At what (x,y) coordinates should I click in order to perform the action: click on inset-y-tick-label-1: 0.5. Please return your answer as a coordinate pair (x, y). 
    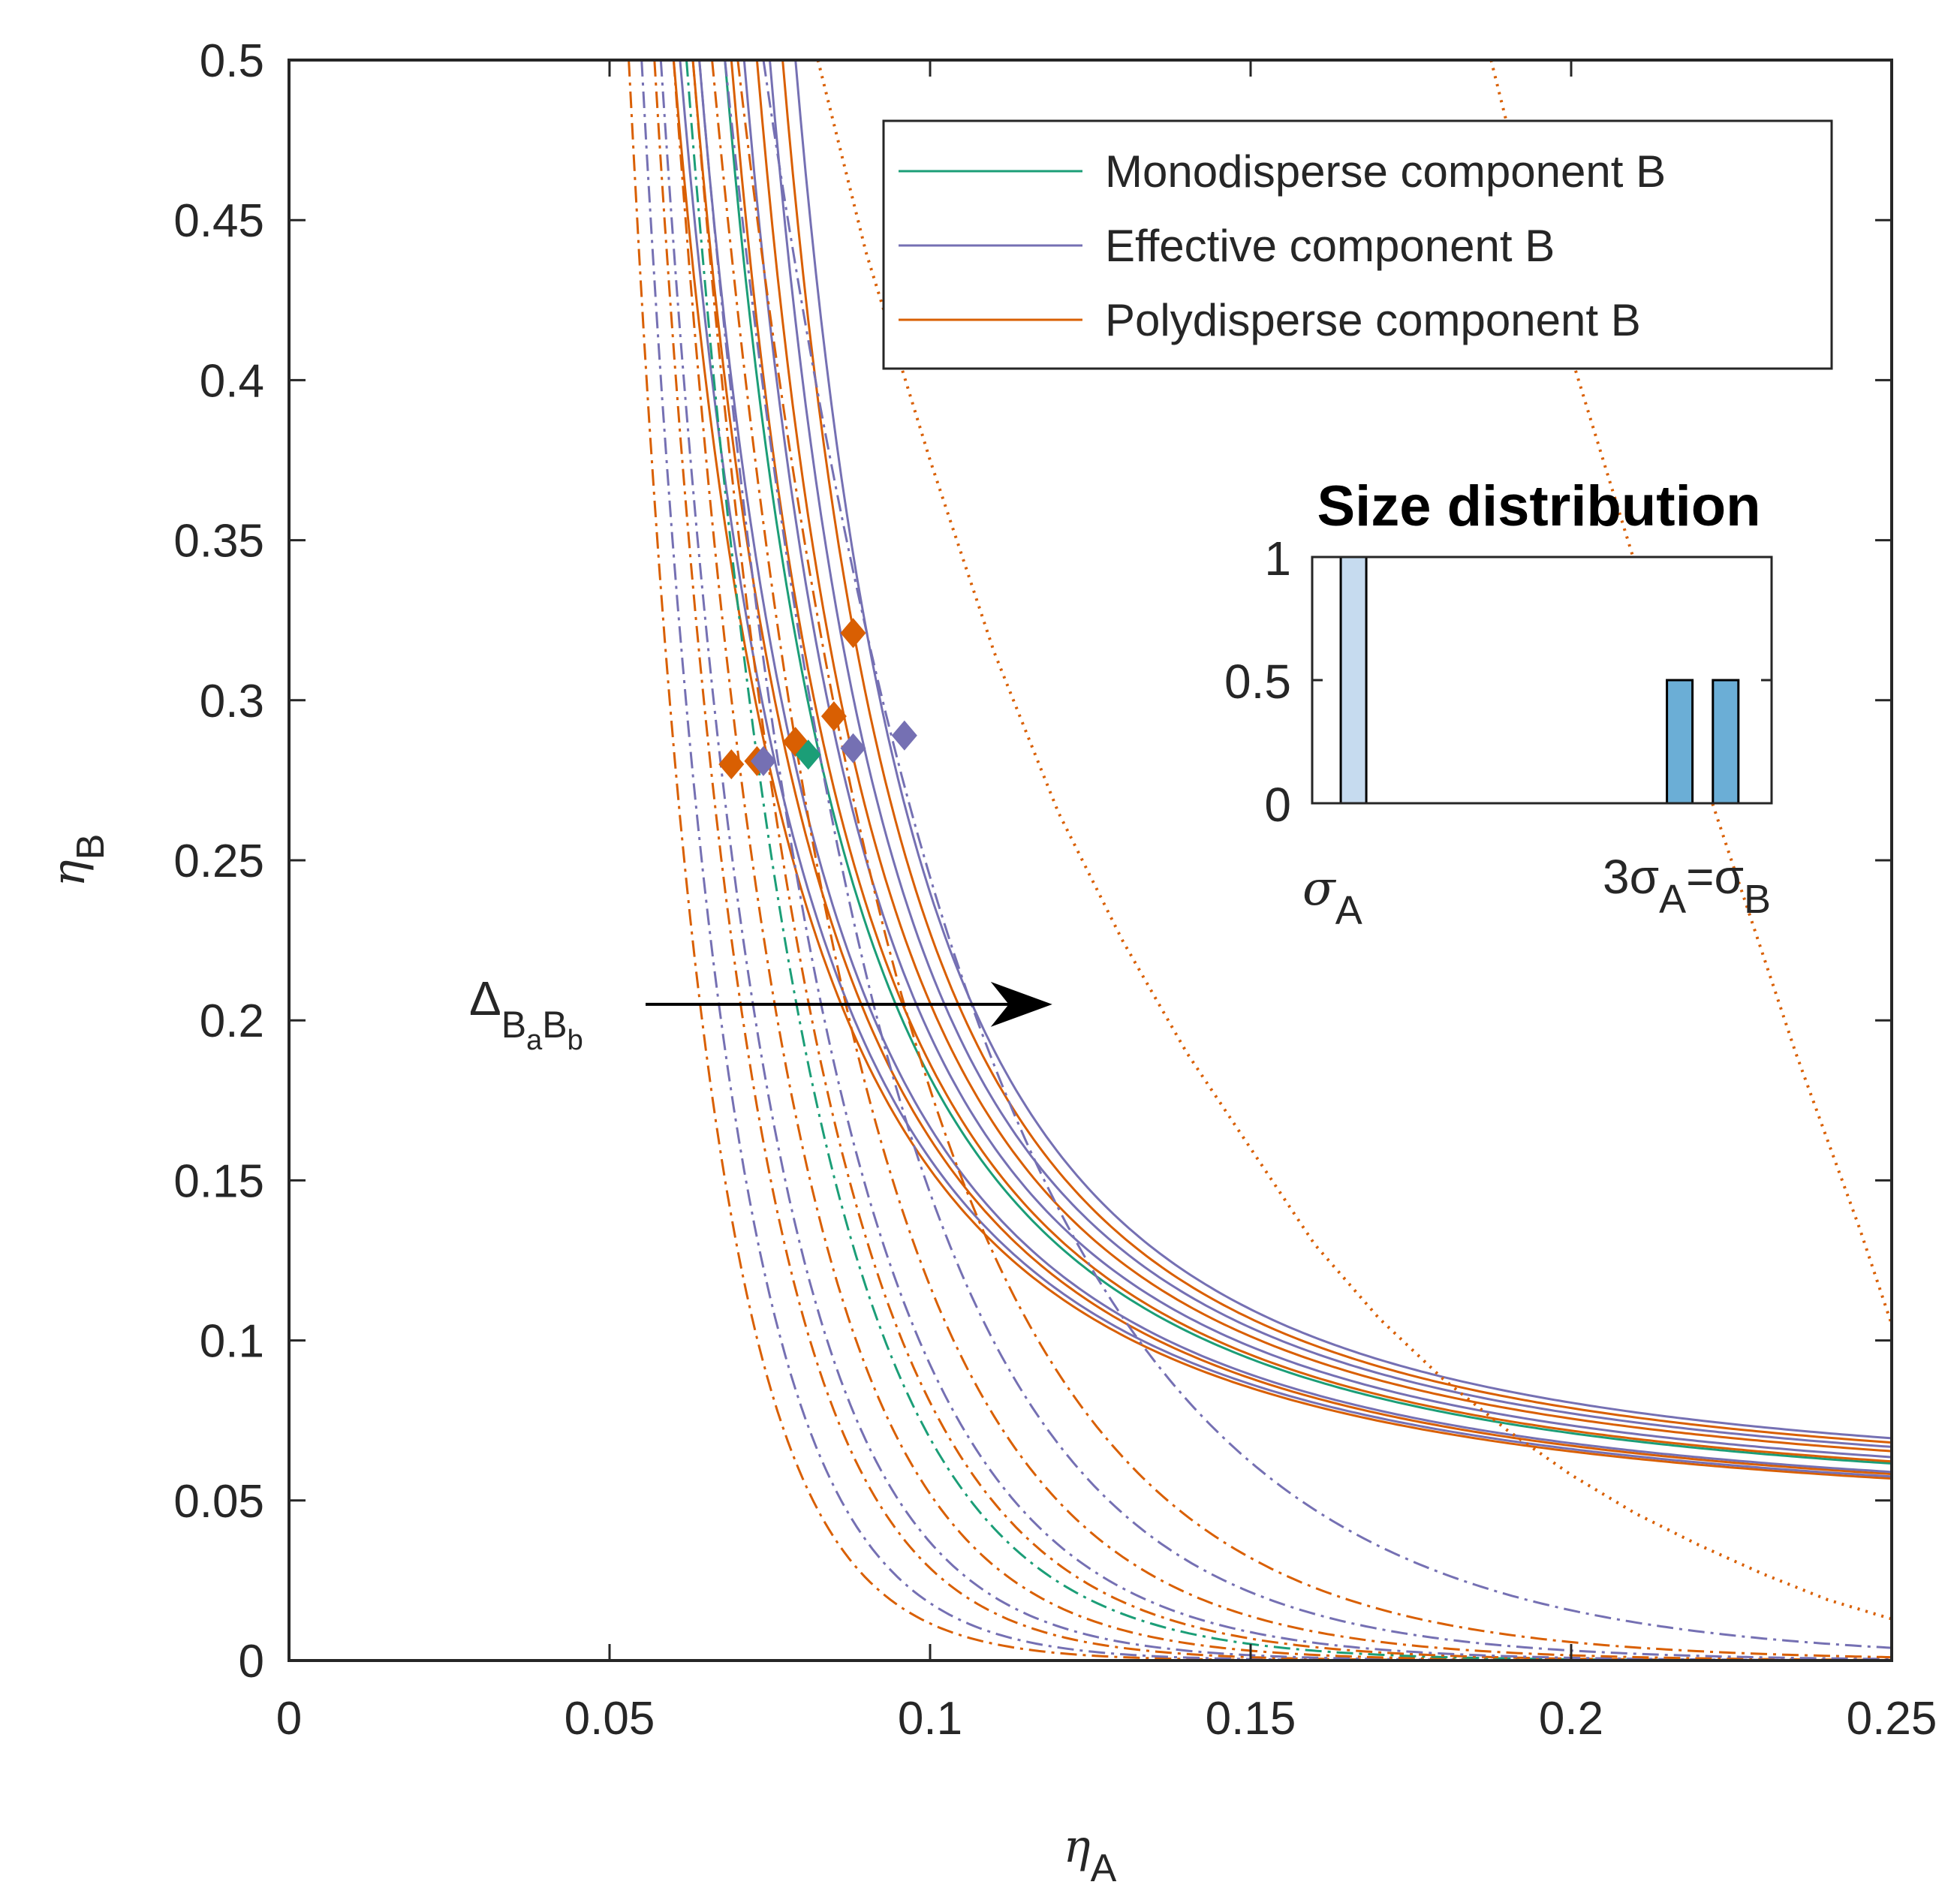
    Looking at the image, I should click on (1257, 682).